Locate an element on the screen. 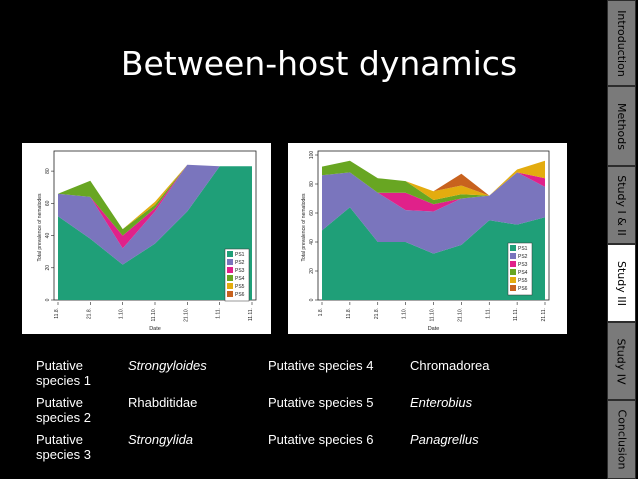 The height and width of the screenshot is (479, 638). tab-conclusion: Conclusion is located at coordinates (621, 439).